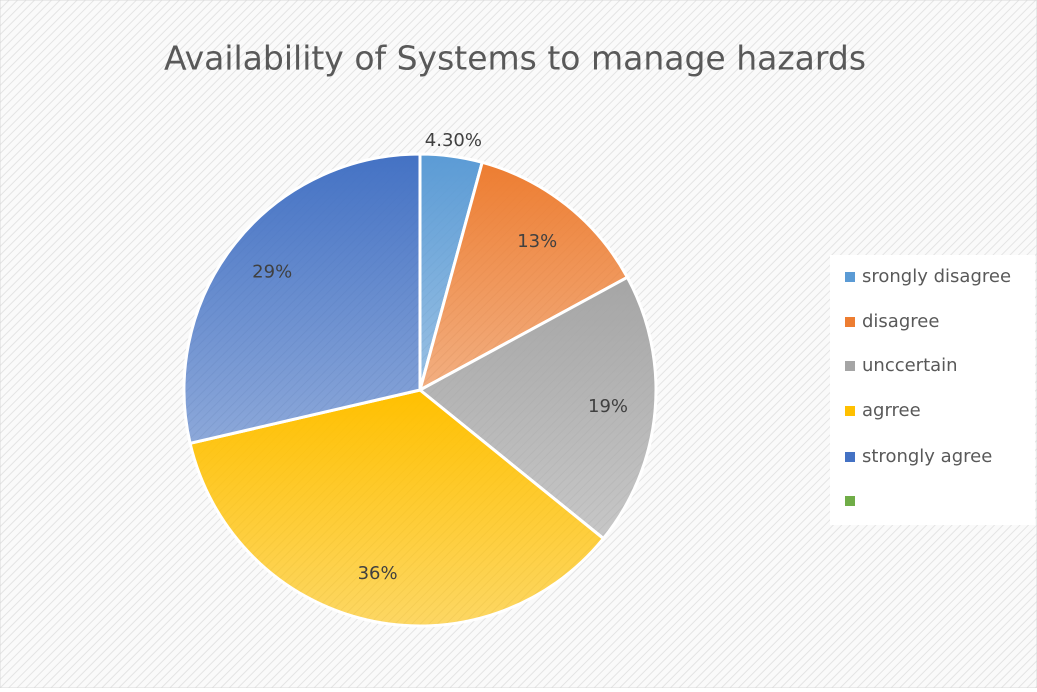 The image size is (1037, 692). I want to click on legend-label: srongly disagree, so click(936, 276).